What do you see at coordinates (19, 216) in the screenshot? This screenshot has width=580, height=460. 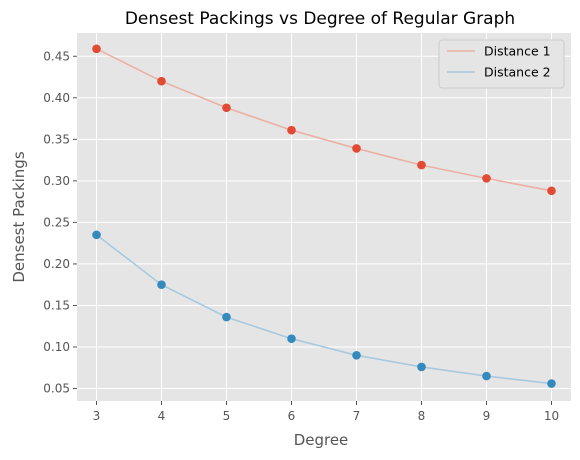 I see `y-axis-label: Densest Packings` at bounding box center [19, 216].